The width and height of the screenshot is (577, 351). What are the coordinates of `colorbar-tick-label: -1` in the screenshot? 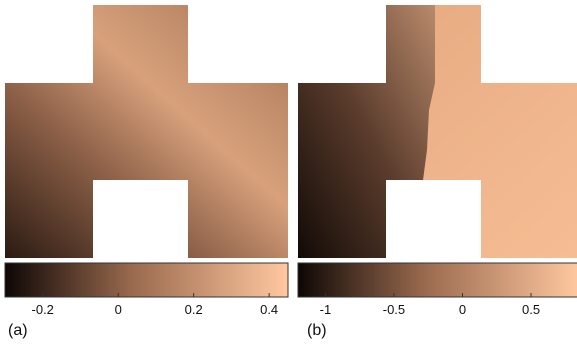 It's located at (326, 309).